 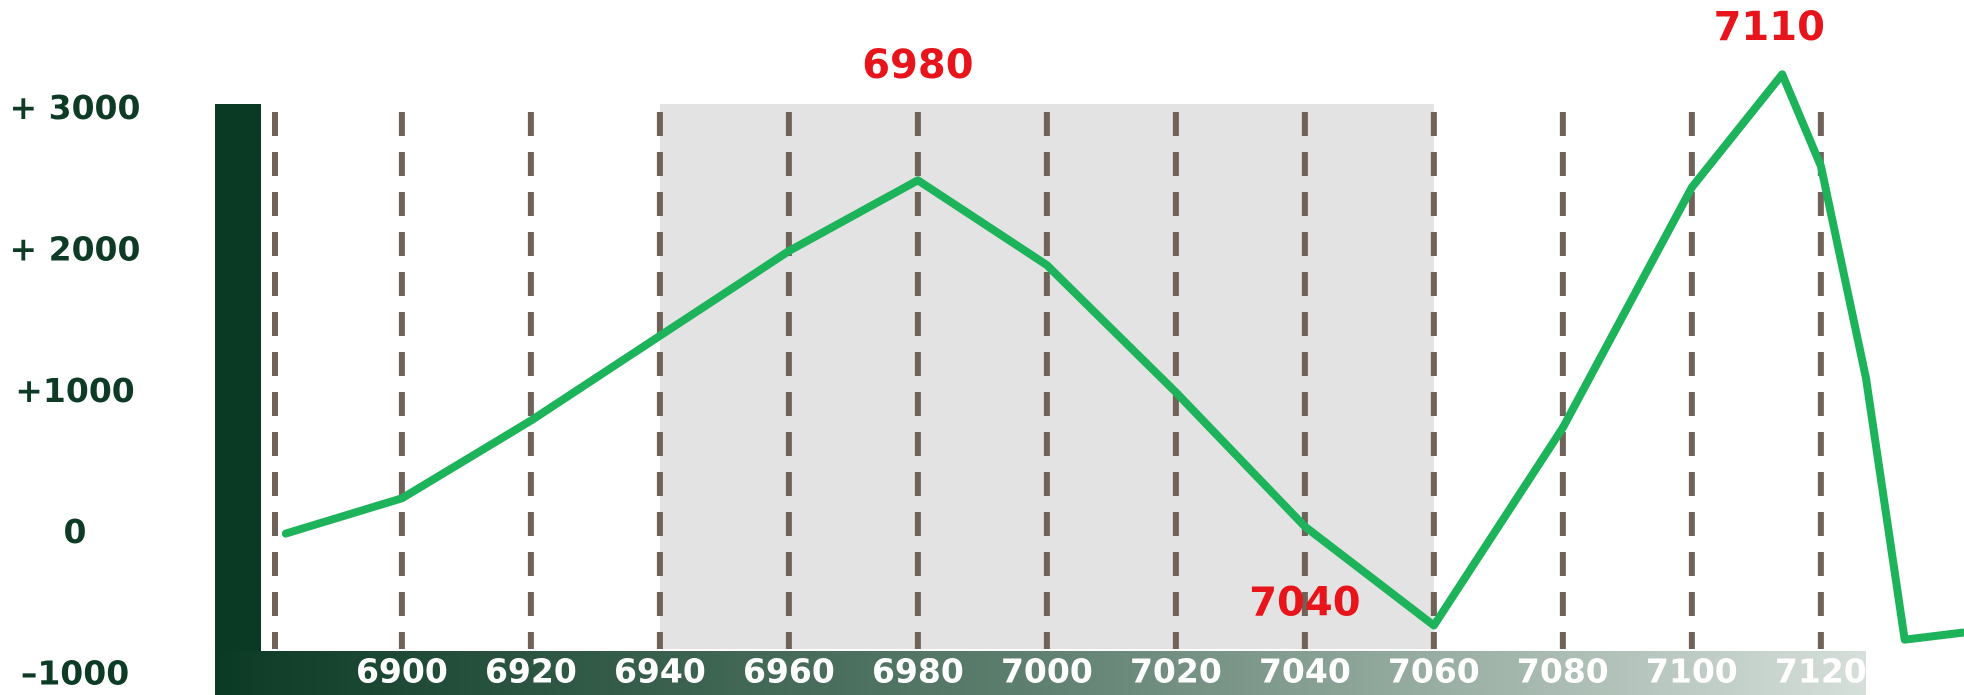 What do you see at coordinates (789, 671) in the screenshot?
I see `x-tick-label: 6960` at bounding box center [789, 671].